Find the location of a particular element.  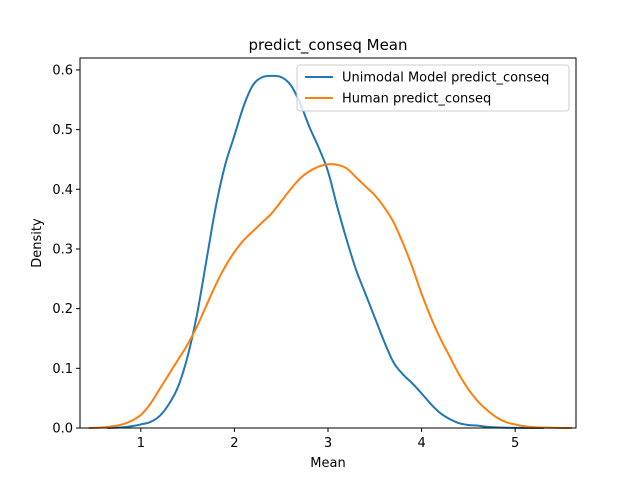

y-tick-label: 0.0 is located at coordinates (62, 429).